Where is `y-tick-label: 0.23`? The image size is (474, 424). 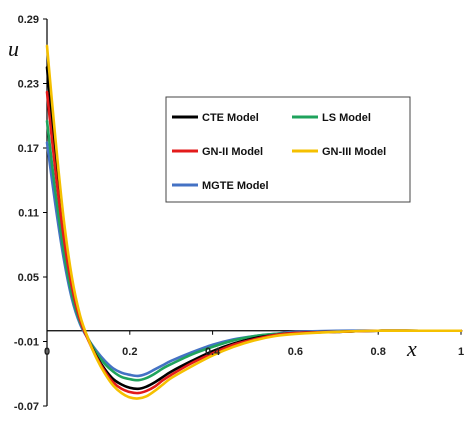 y-tick-label: 0.23 is located at coordinates (28, 85).